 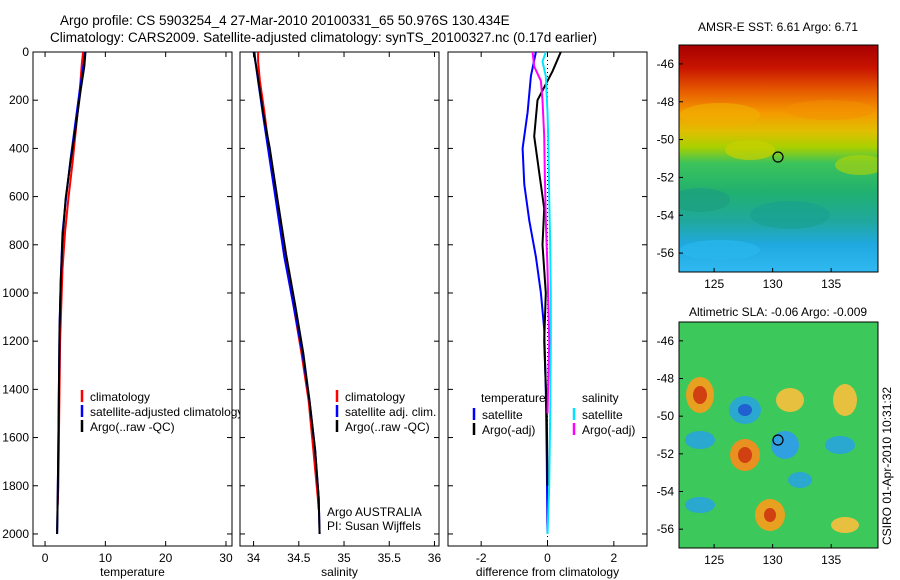 I want to click on x-tick-label: 34, so click(x=254, y=558).